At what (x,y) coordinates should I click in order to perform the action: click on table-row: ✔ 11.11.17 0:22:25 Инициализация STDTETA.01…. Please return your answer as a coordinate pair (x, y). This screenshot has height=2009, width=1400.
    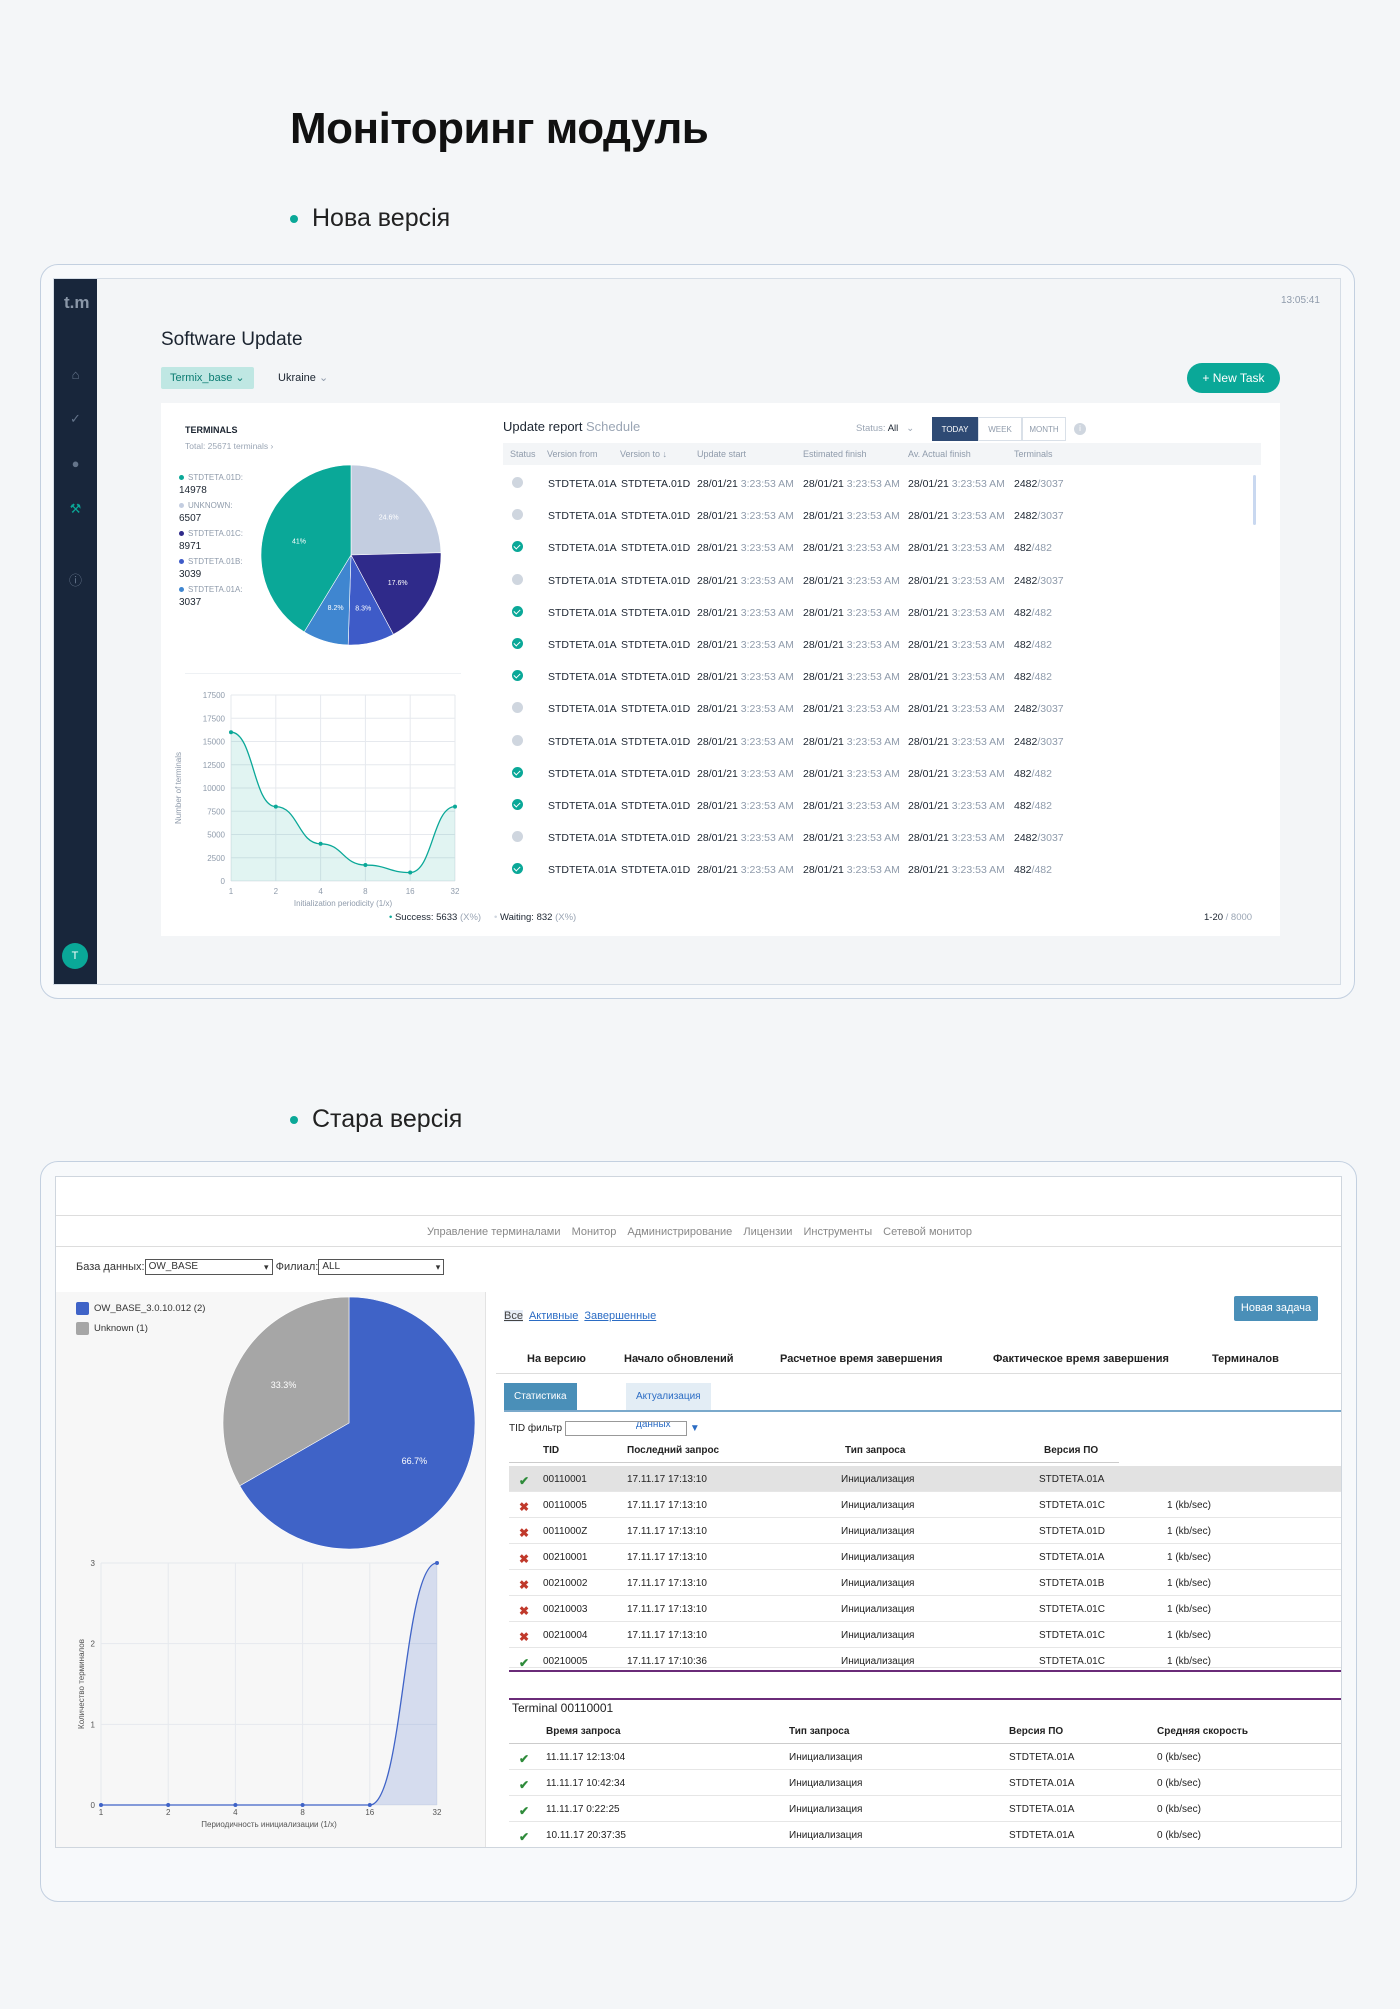
    Looking at the image, I should click on (925, 1809).